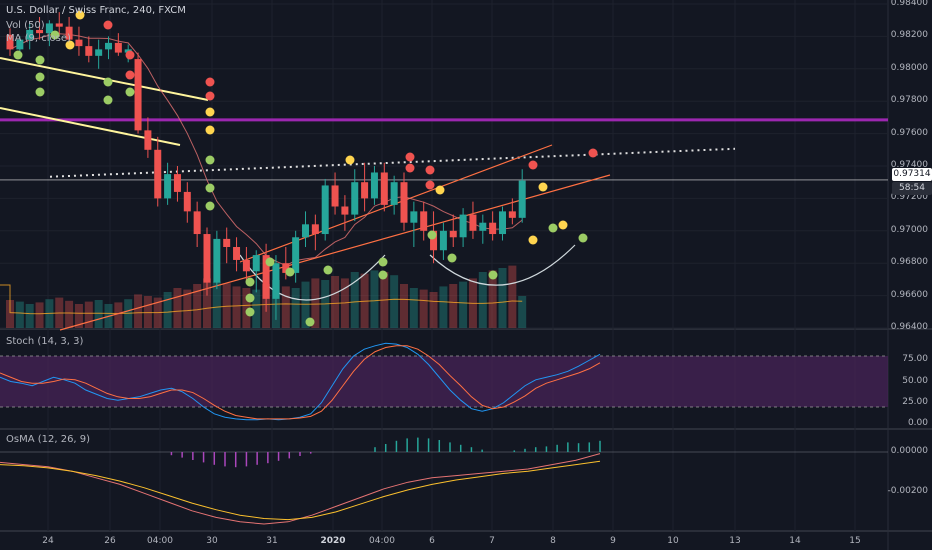  Describe the element at coordinates (272, 541) in the screenshot. I see `time-axis-label: 31` at that location.